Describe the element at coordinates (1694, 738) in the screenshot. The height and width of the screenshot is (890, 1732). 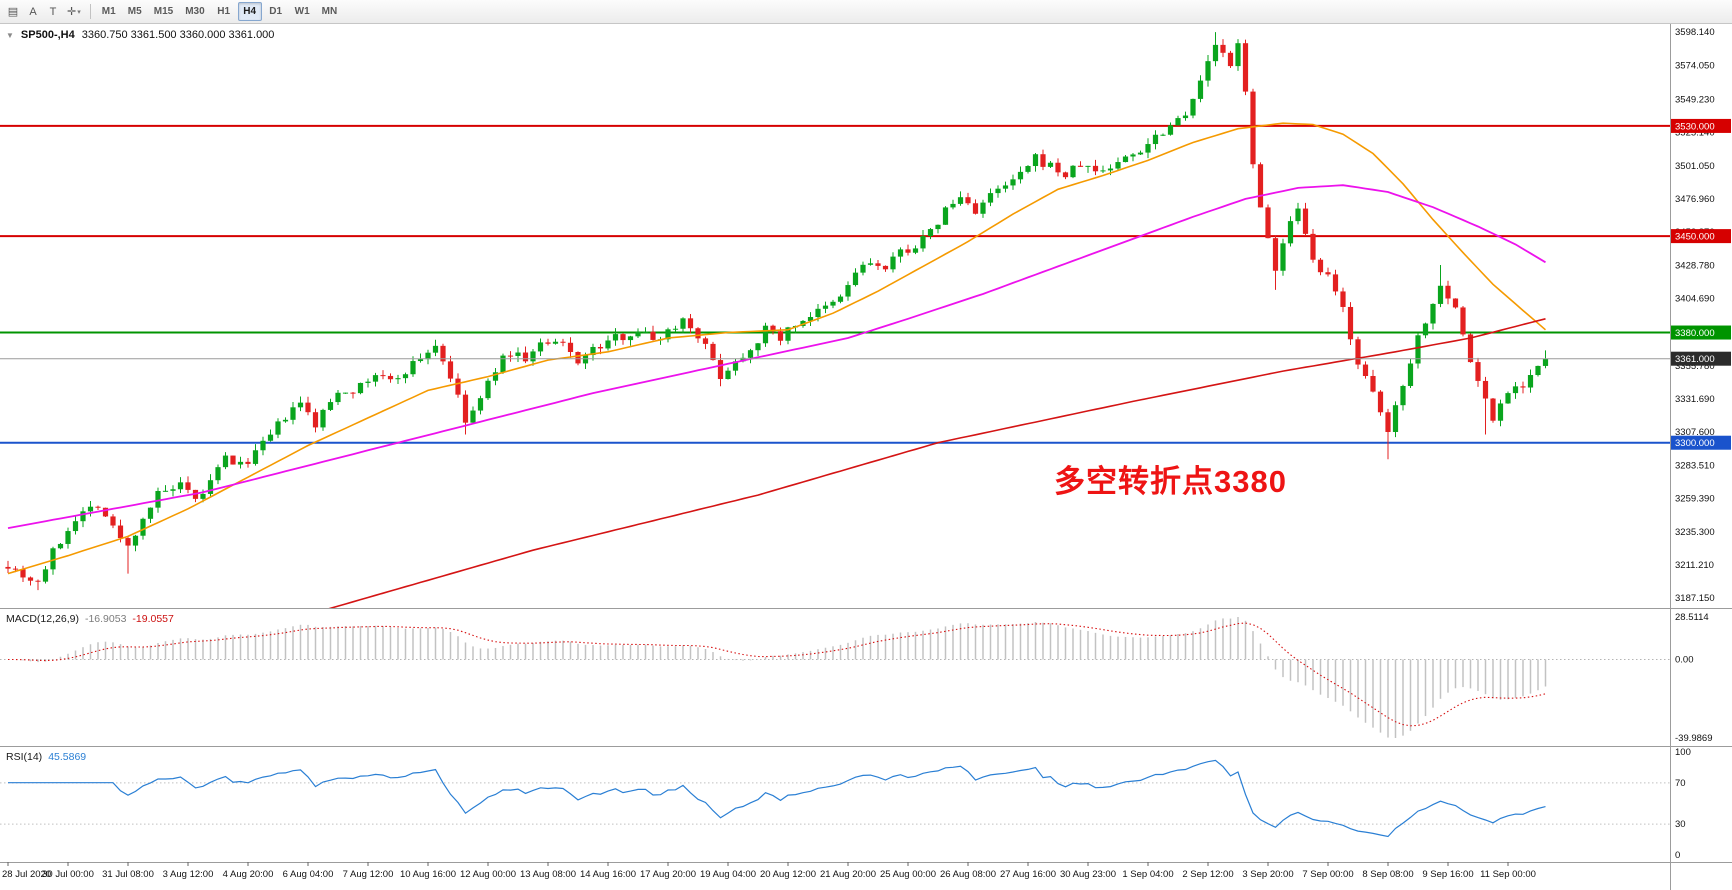
I see `svg-text: -39.9869` at that location.